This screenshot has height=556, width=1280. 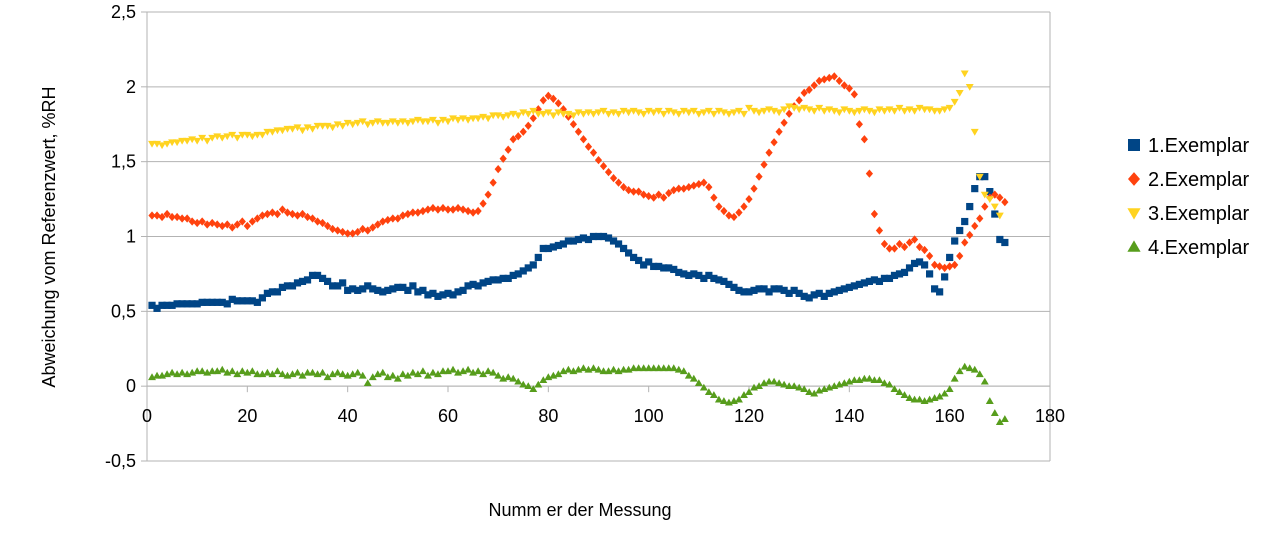 What do you see at coordinates (1188, 197) in the screenshot?
I see `legend: 1.Exemplar 2.Exemplar 3.Exemplar 4.Exemplar` at bounding box center [1188, 197].